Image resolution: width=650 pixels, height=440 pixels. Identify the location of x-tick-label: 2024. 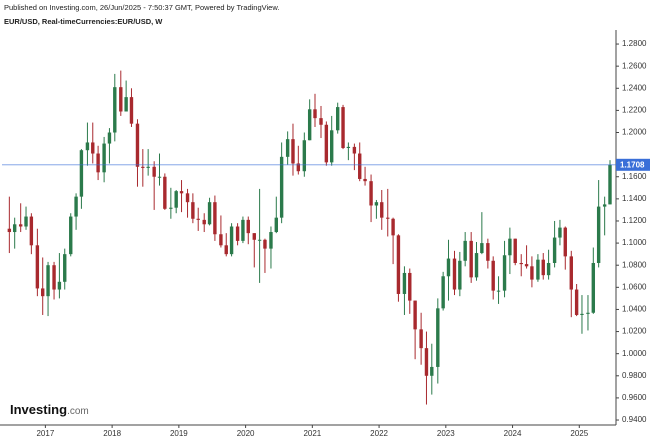
(513, 433).